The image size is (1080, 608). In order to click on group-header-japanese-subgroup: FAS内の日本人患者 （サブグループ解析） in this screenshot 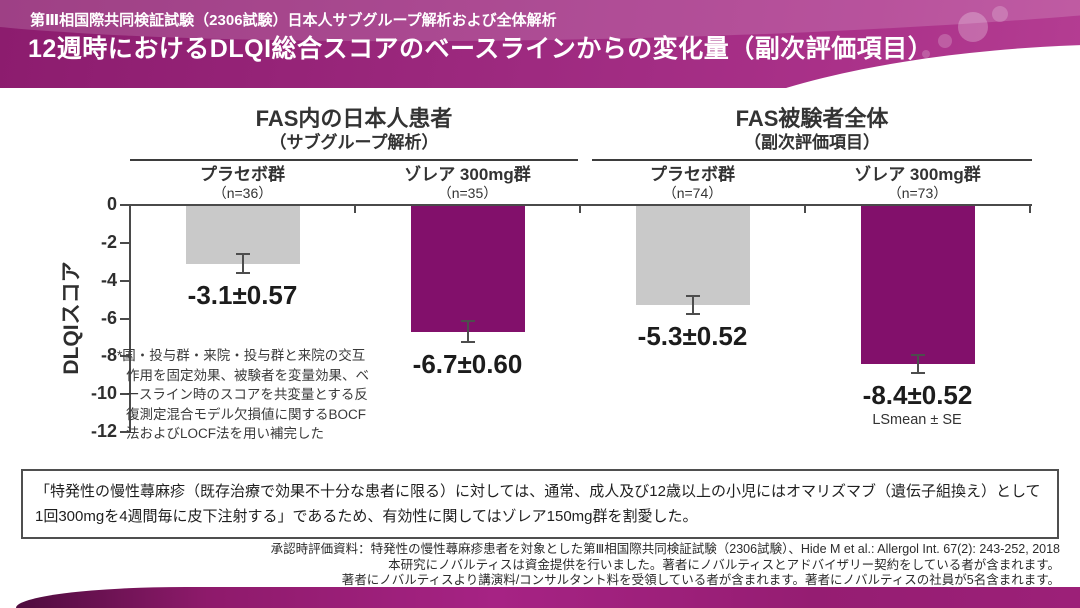, I will do `click(354, 133)`.